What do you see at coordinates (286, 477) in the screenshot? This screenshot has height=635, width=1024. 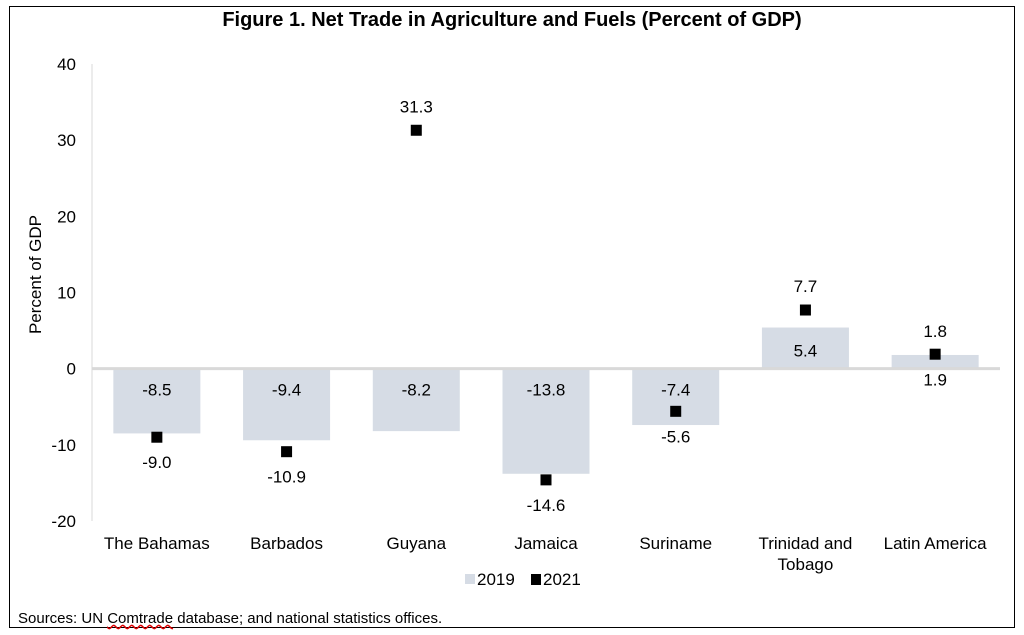 I see `marker-label-2021: -10.9` at bounding box center [286, 477].